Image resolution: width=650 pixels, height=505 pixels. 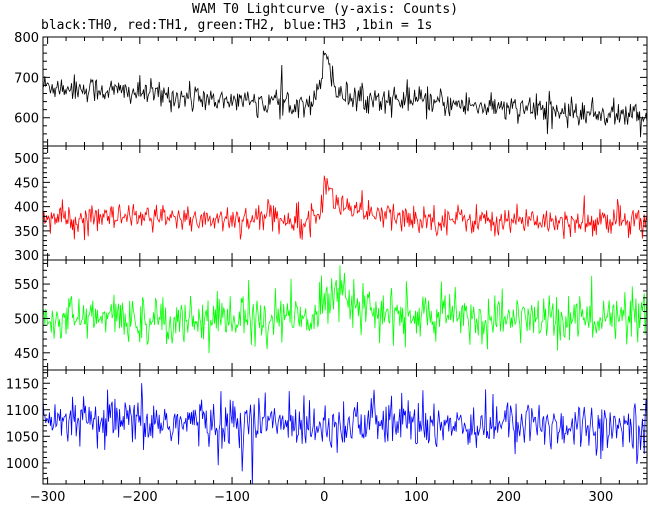 I want to click on chart-title: WAM T0 Lightcurve (y-axis: Counts), so click(x=325, y=9).